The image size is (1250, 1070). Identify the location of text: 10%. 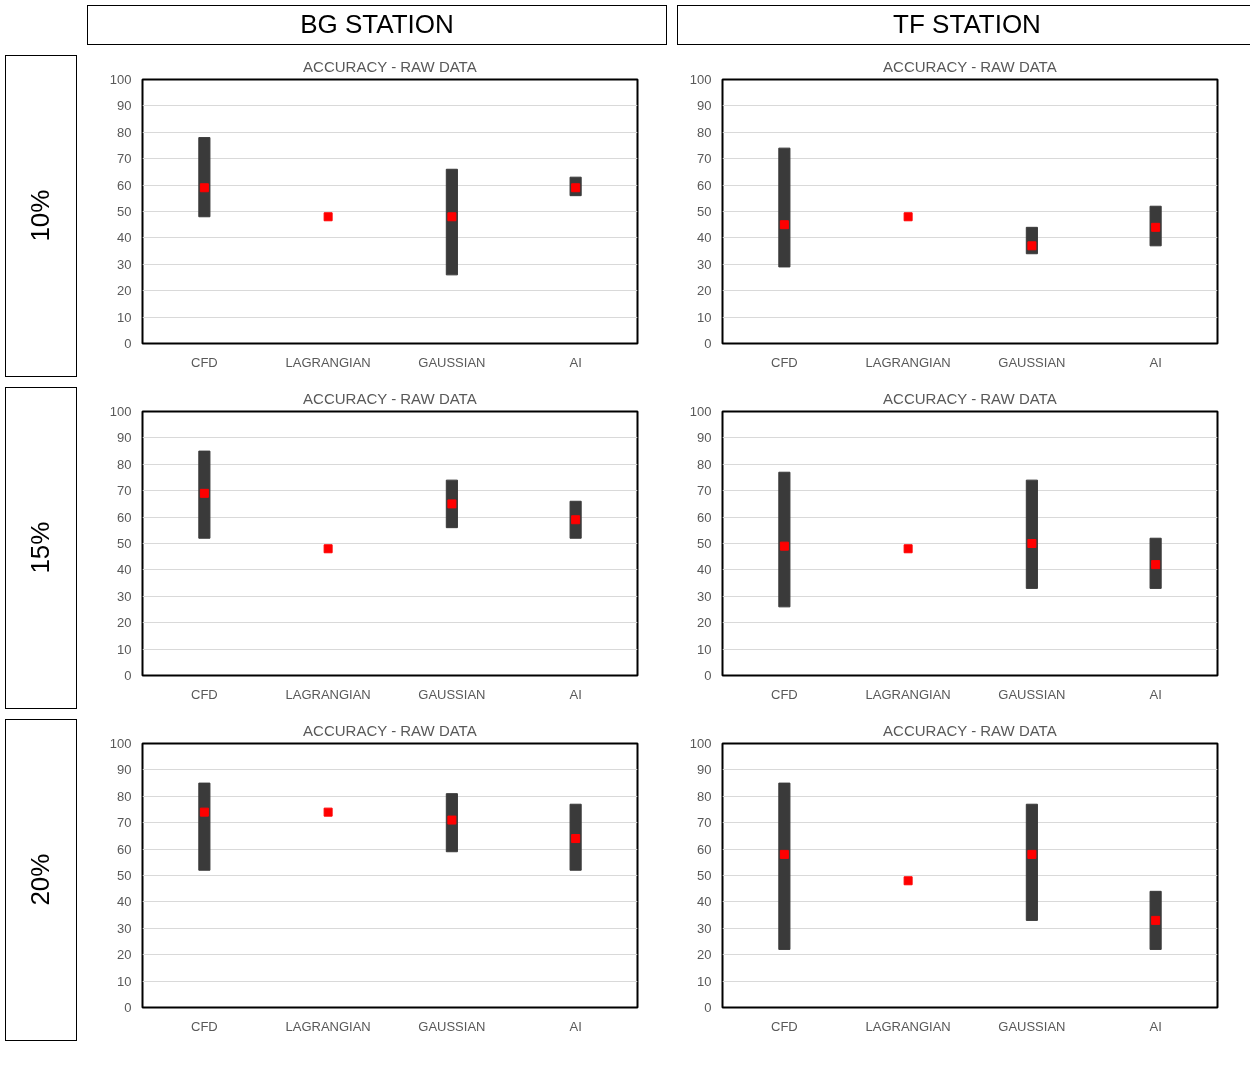
(40, 216).